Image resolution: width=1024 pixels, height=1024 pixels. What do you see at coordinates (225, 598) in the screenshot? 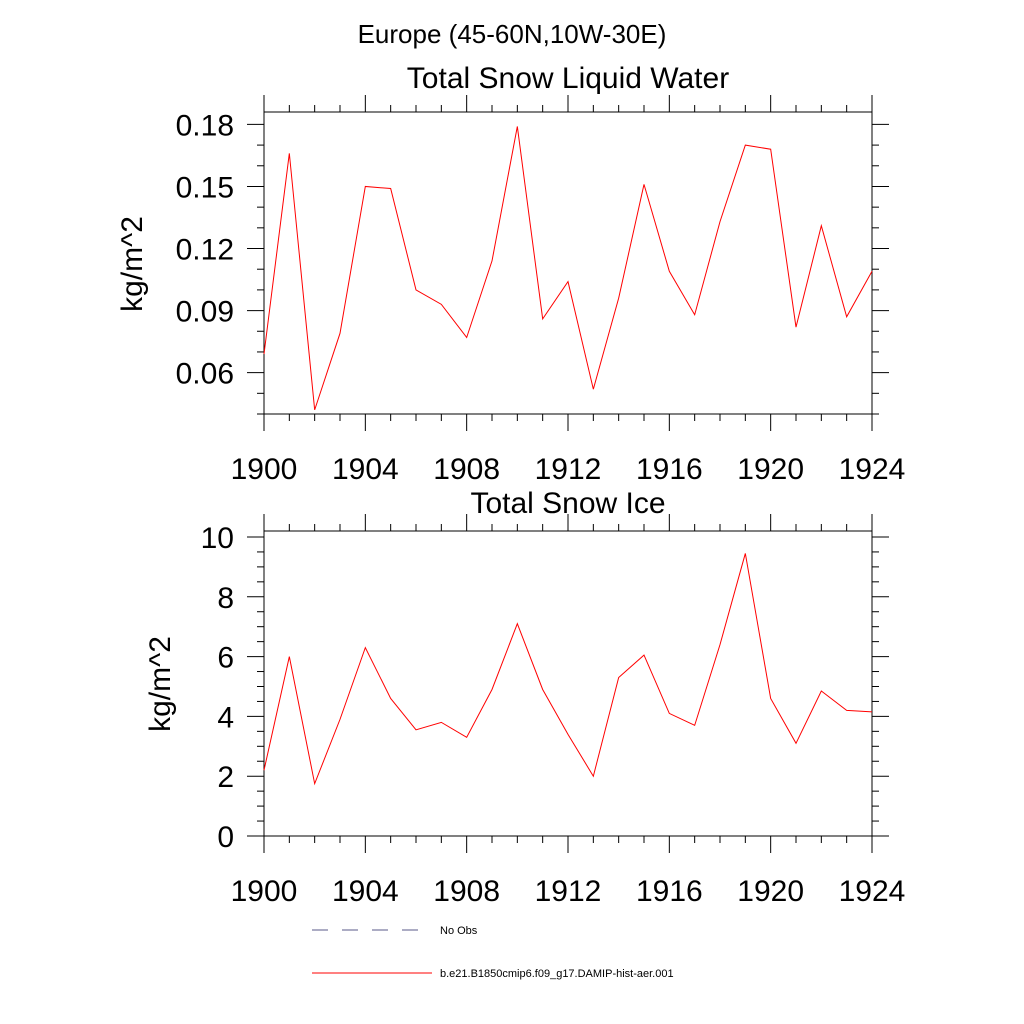
I see `y-tick-label: 8` at bounding box center [225, 598].